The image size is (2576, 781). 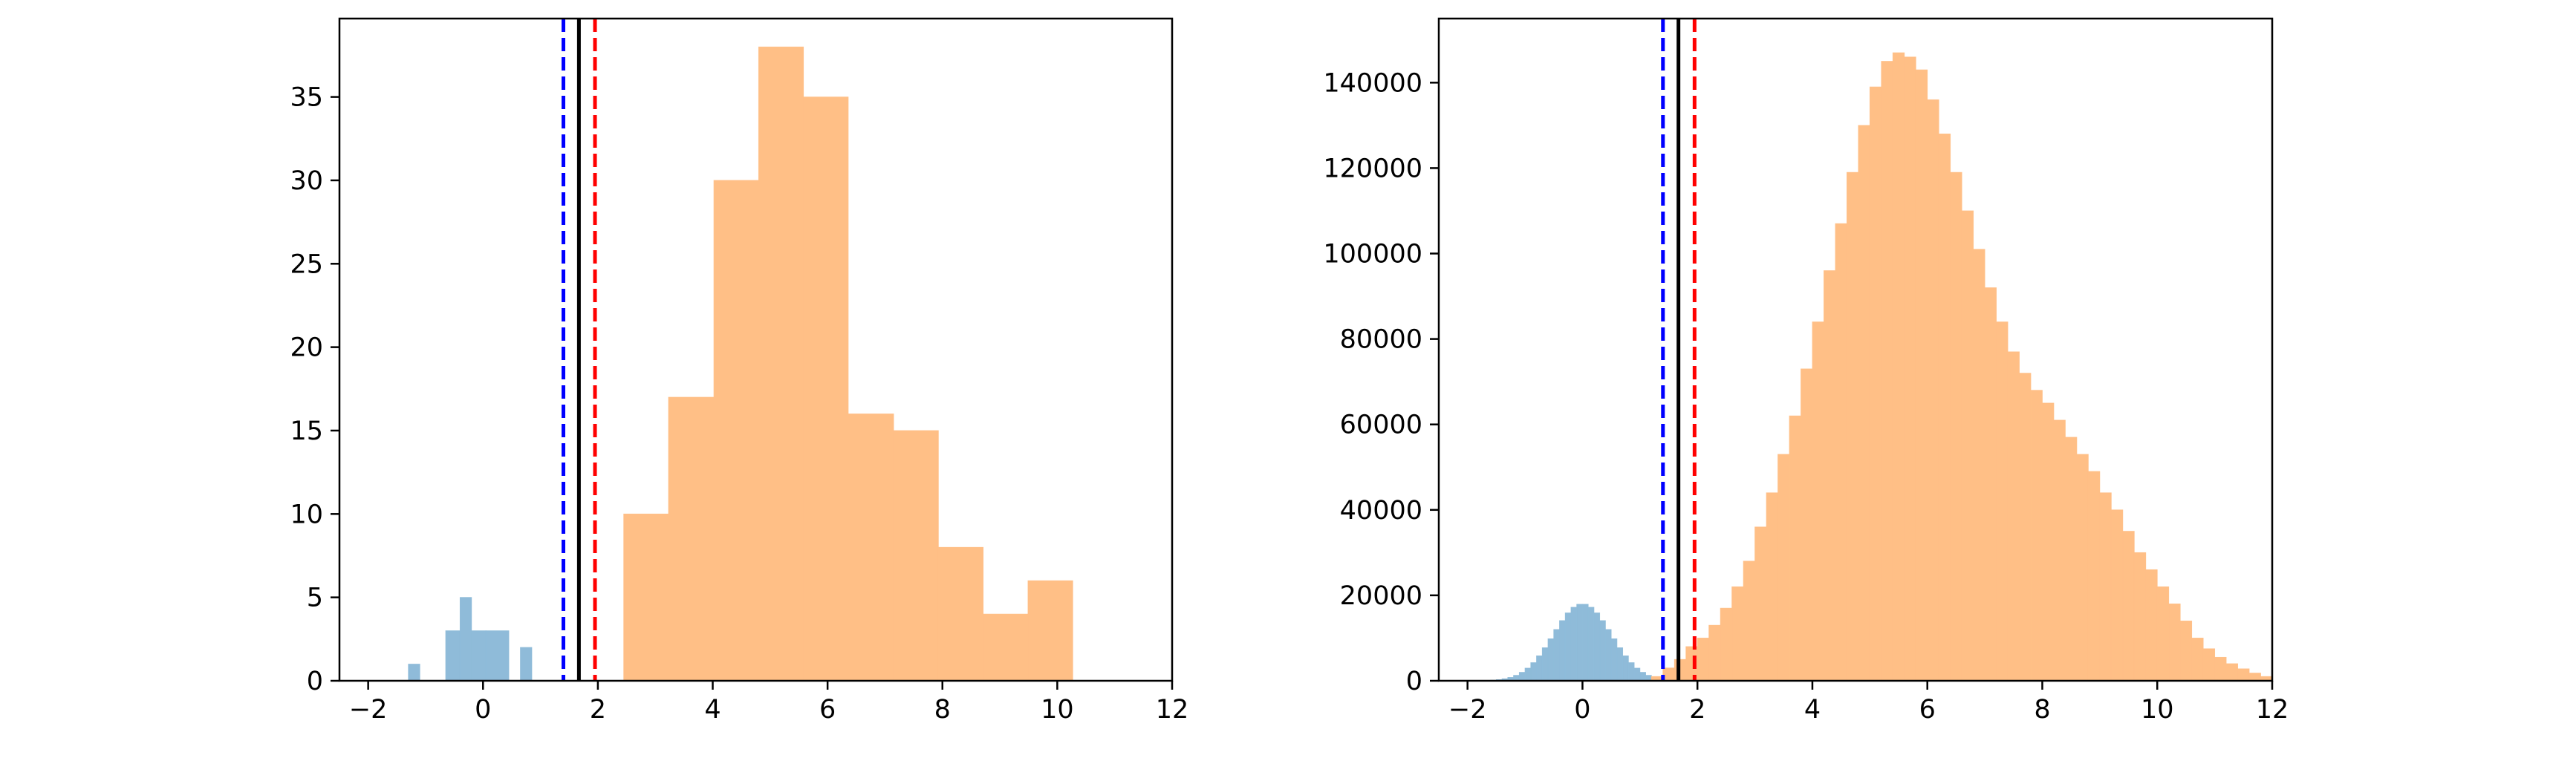 What do you see at coordinates (827, 710) in the screenshot?
I see `x-tick-label: 6` at bounding box center [827, 710].